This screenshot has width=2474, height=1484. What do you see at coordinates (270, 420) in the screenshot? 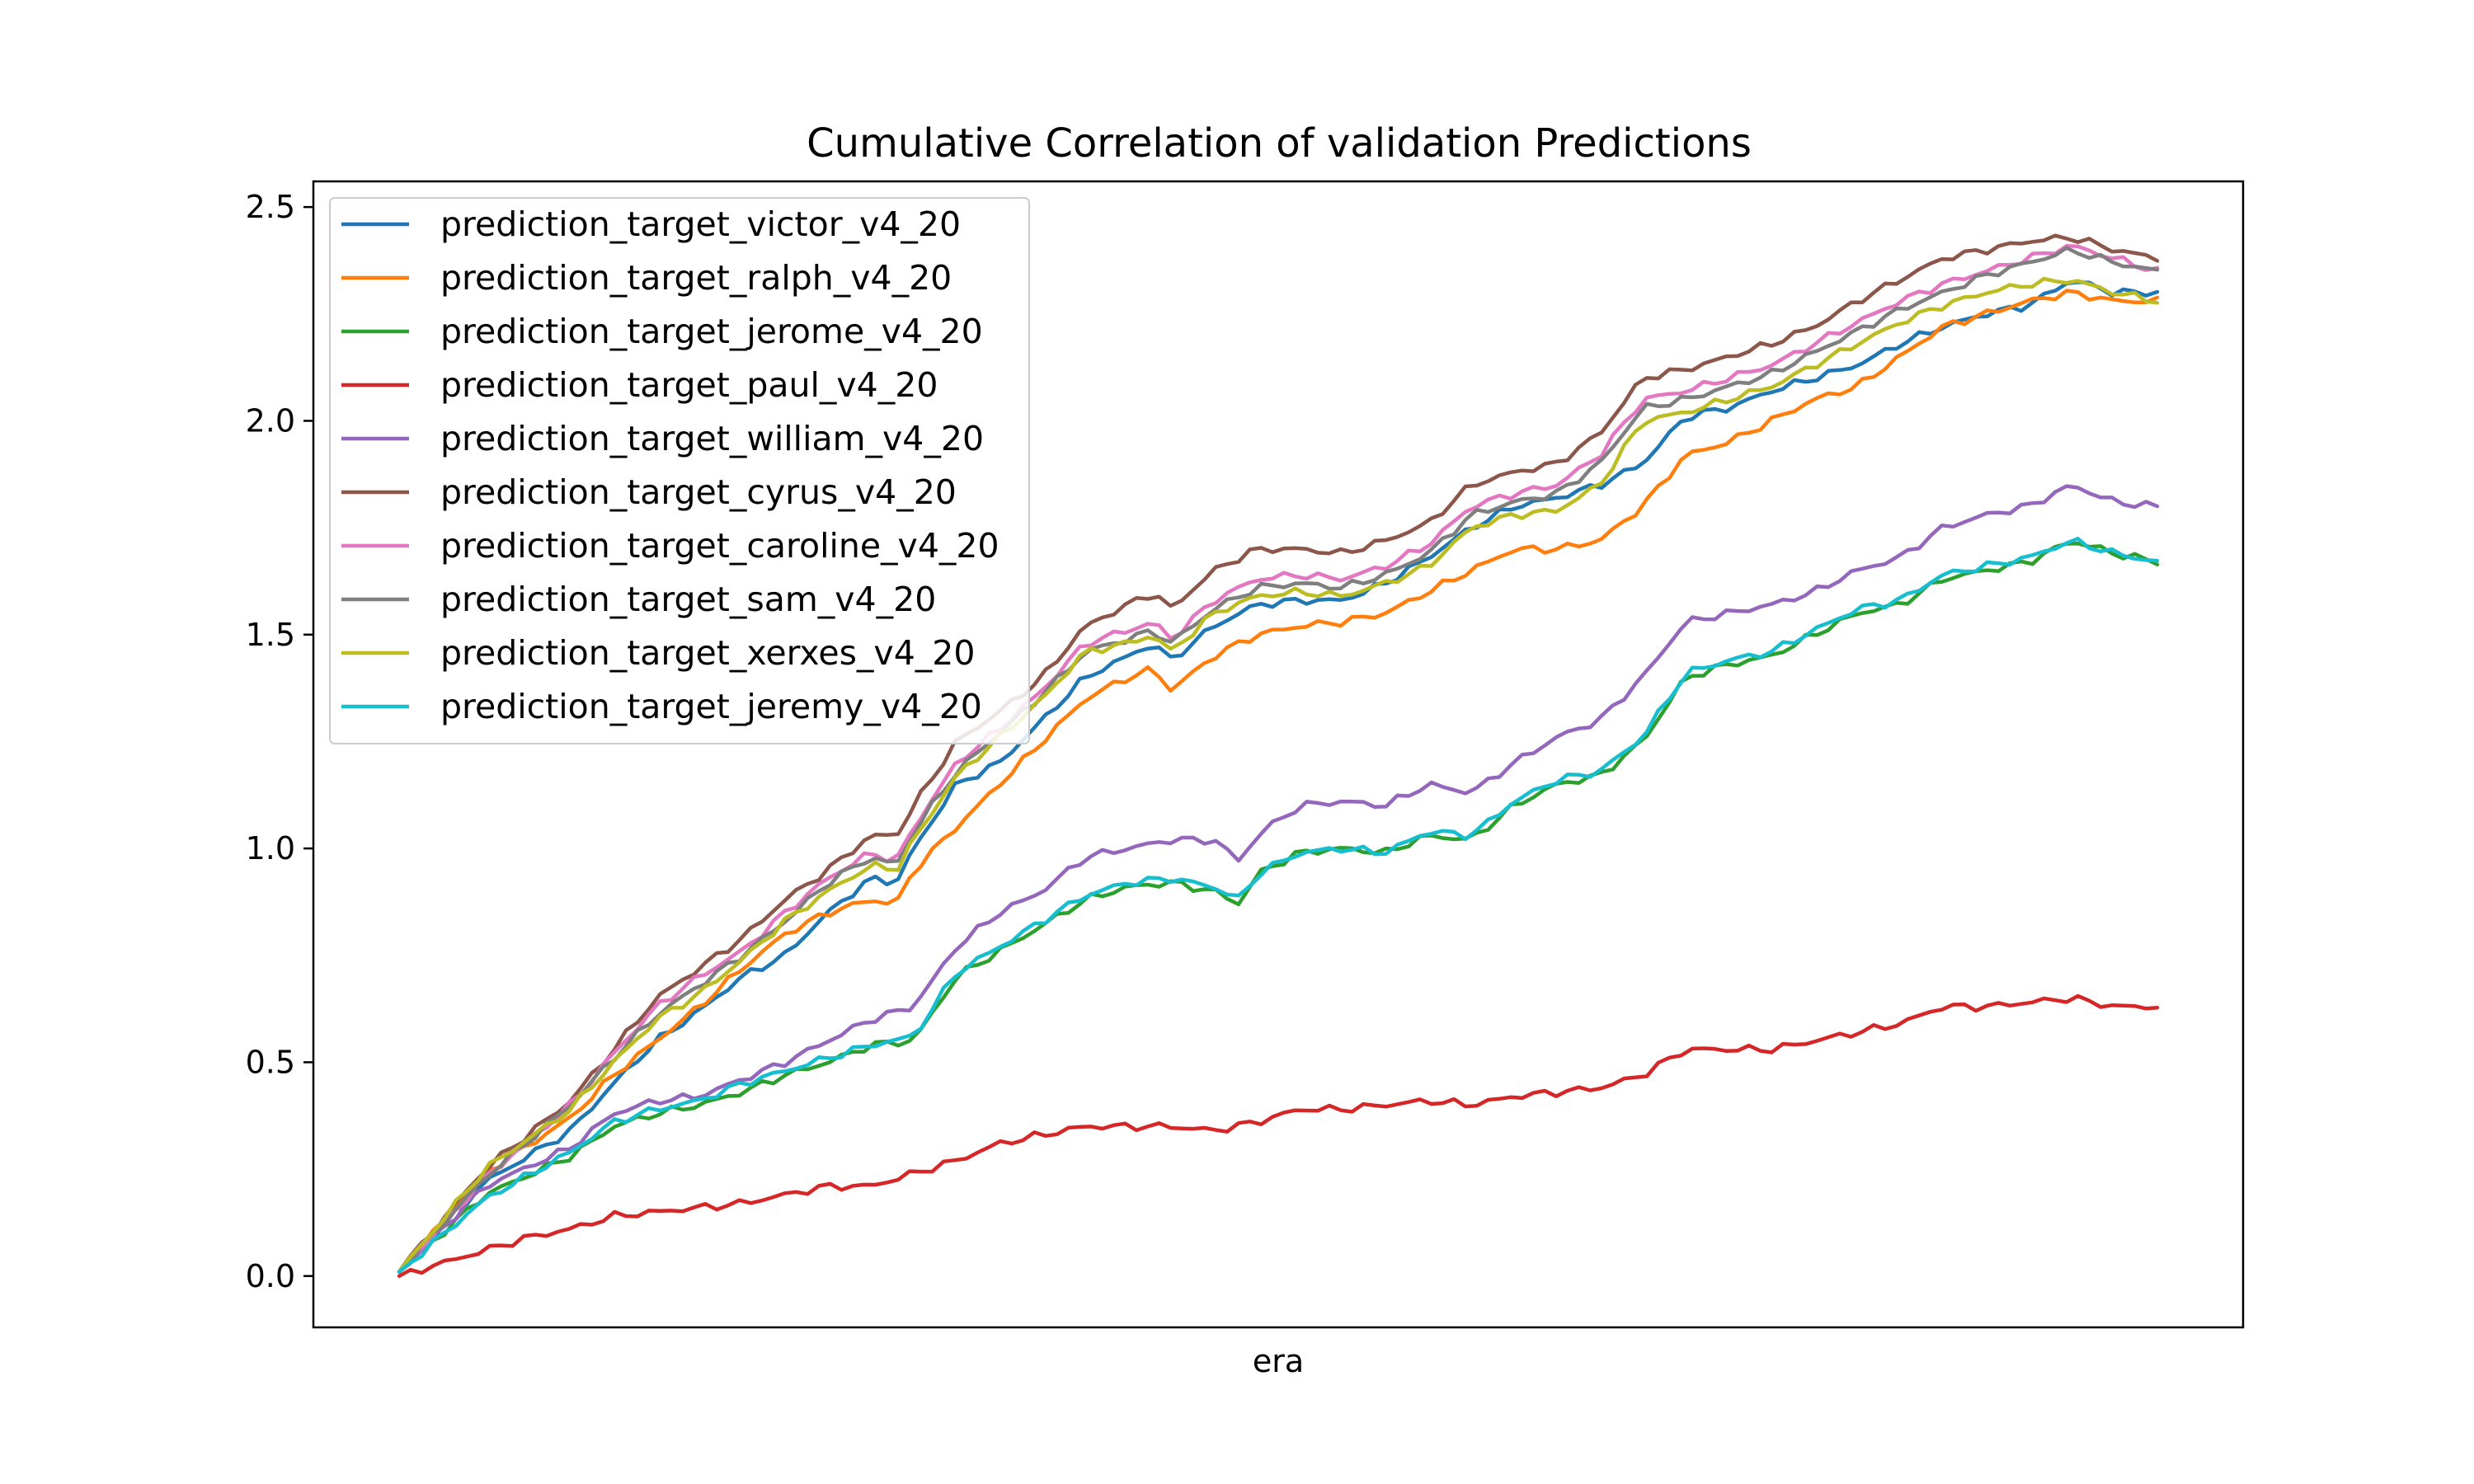
I see `y-tick-label: 2.0` at bounding box center [270, 420].